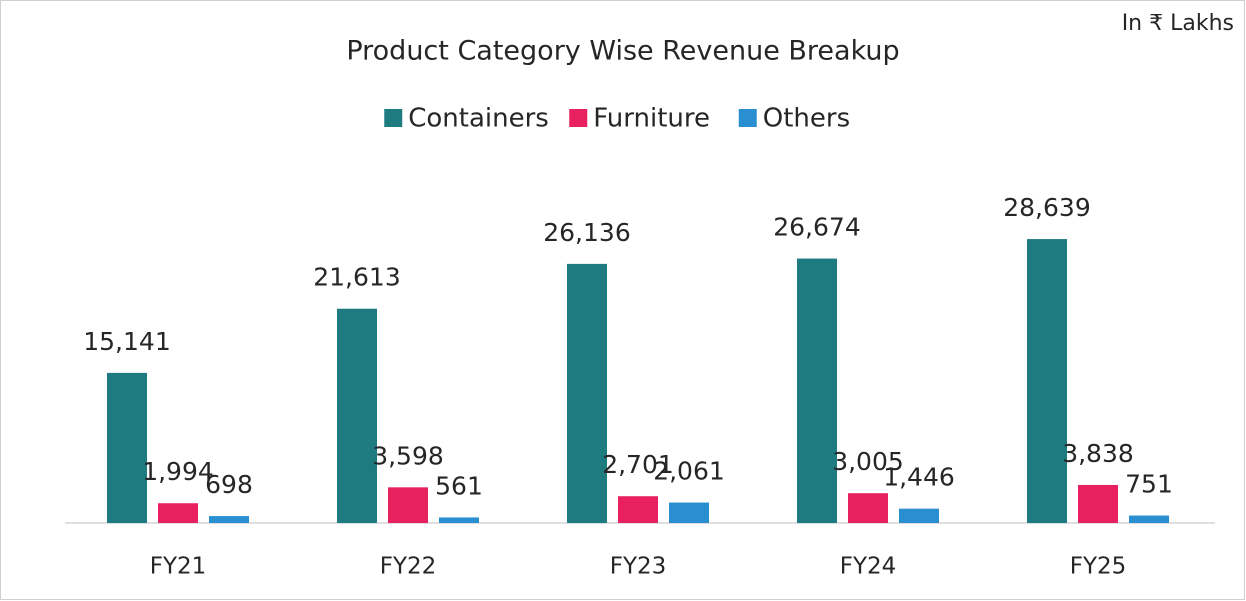  I want to click on data-label: 1,994, so click(178, 471).